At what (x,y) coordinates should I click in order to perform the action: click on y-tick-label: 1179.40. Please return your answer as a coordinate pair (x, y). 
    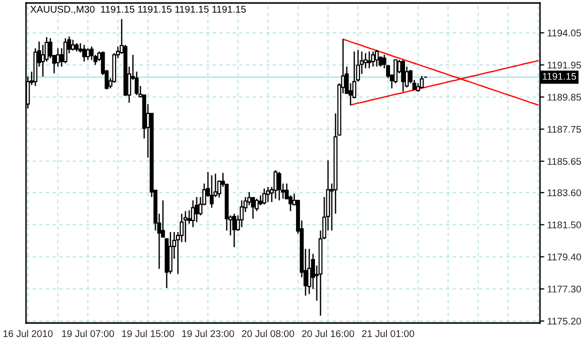
    Looking at the image, I should click on (564, 257).